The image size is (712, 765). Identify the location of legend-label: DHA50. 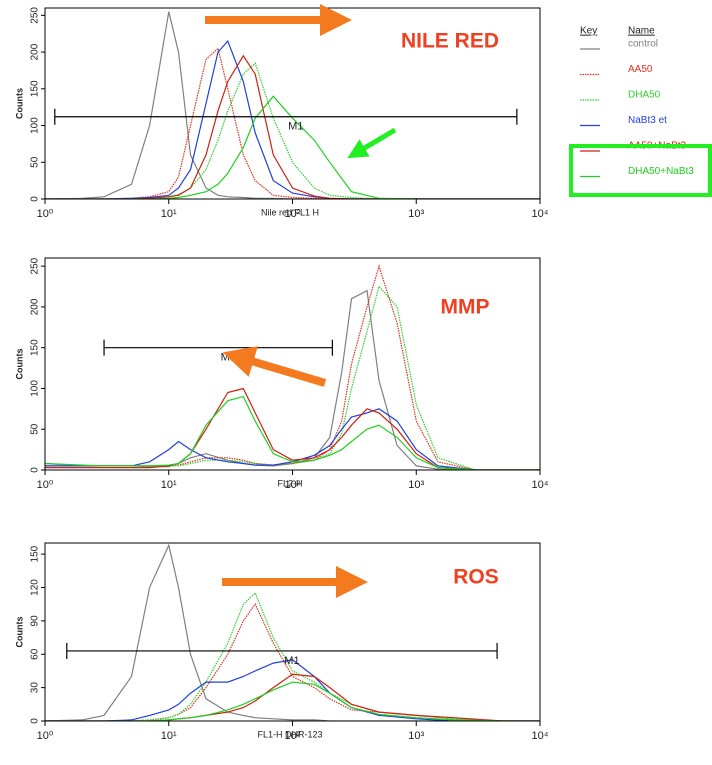
(644, 95).